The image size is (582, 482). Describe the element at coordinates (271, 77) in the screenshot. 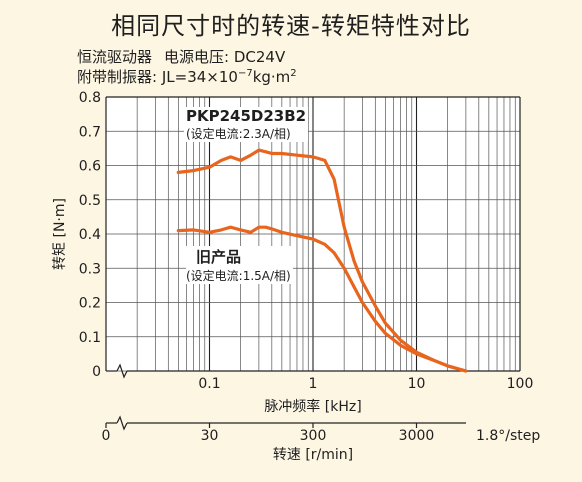

I see `inertia-unit: kg·m` at that location.